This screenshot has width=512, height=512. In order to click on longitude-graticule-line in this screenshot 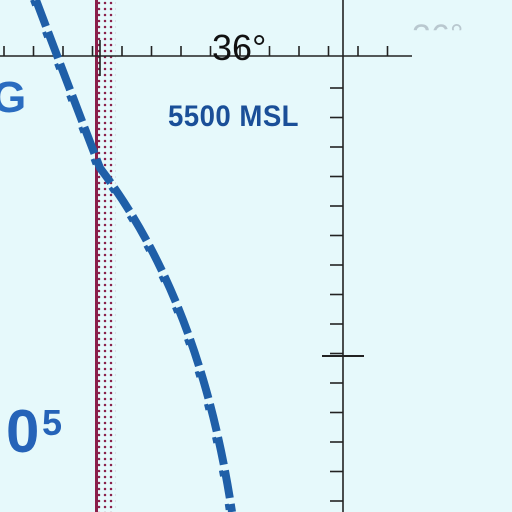, I will do `click(343, 256)`.